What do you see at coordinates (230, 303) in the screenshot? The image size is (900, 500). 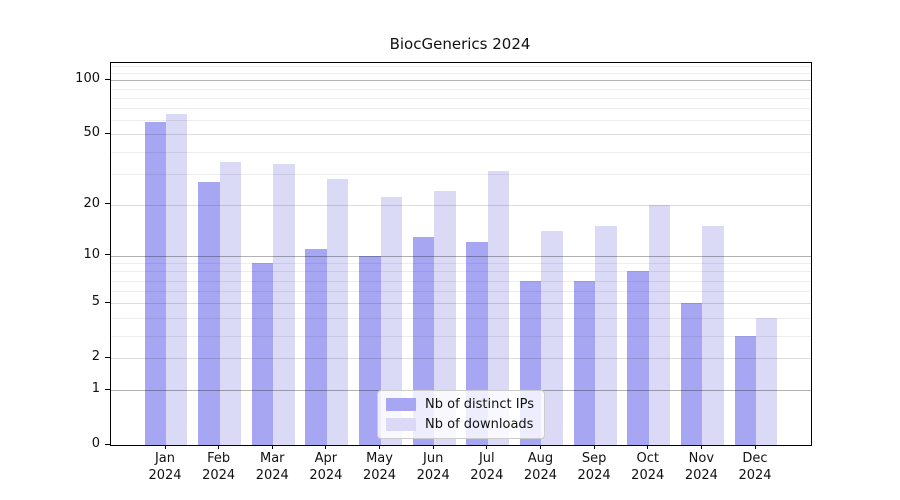 I see `bar-downloads-feb` at bounding box center [230, 303].